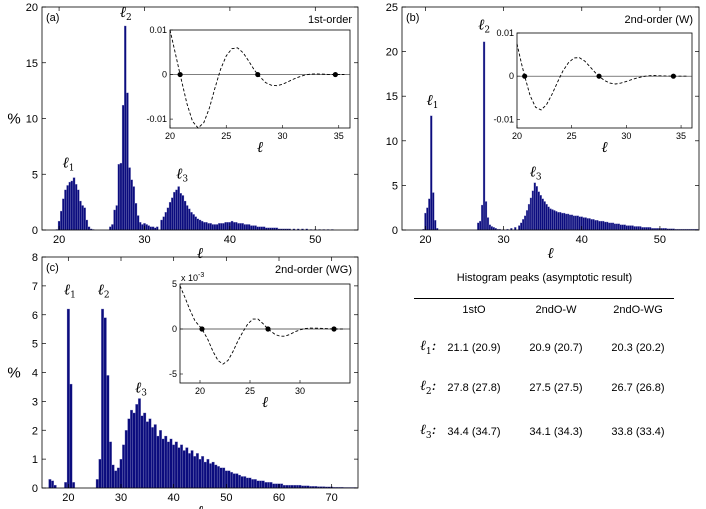  What do you see at coordinates (265, 402) in the screenshot?
I see `inset-x-axis-label: ℓ` at bounding box center [265, 402].